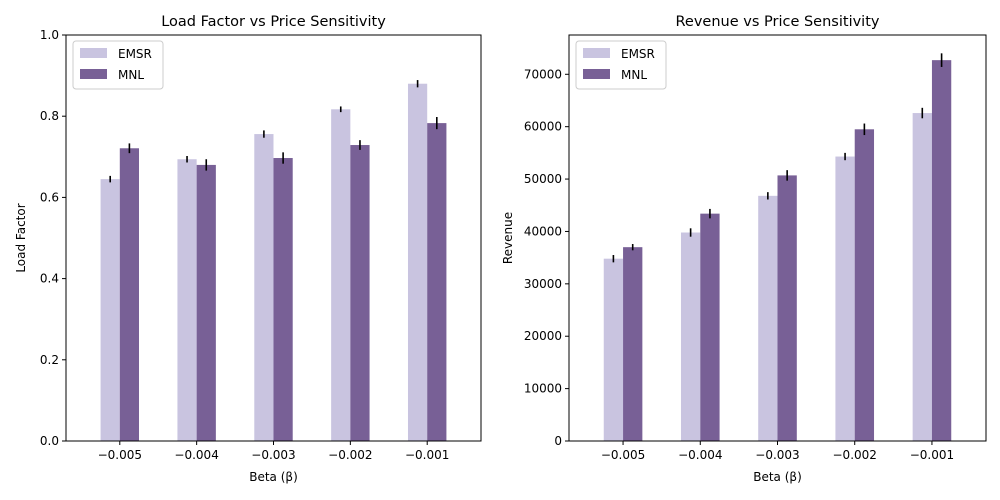  What do you see at coordinates (508, 238) in the screenshot?
I see `y-axis-label: Revenue` at bounding box center [508, 238].